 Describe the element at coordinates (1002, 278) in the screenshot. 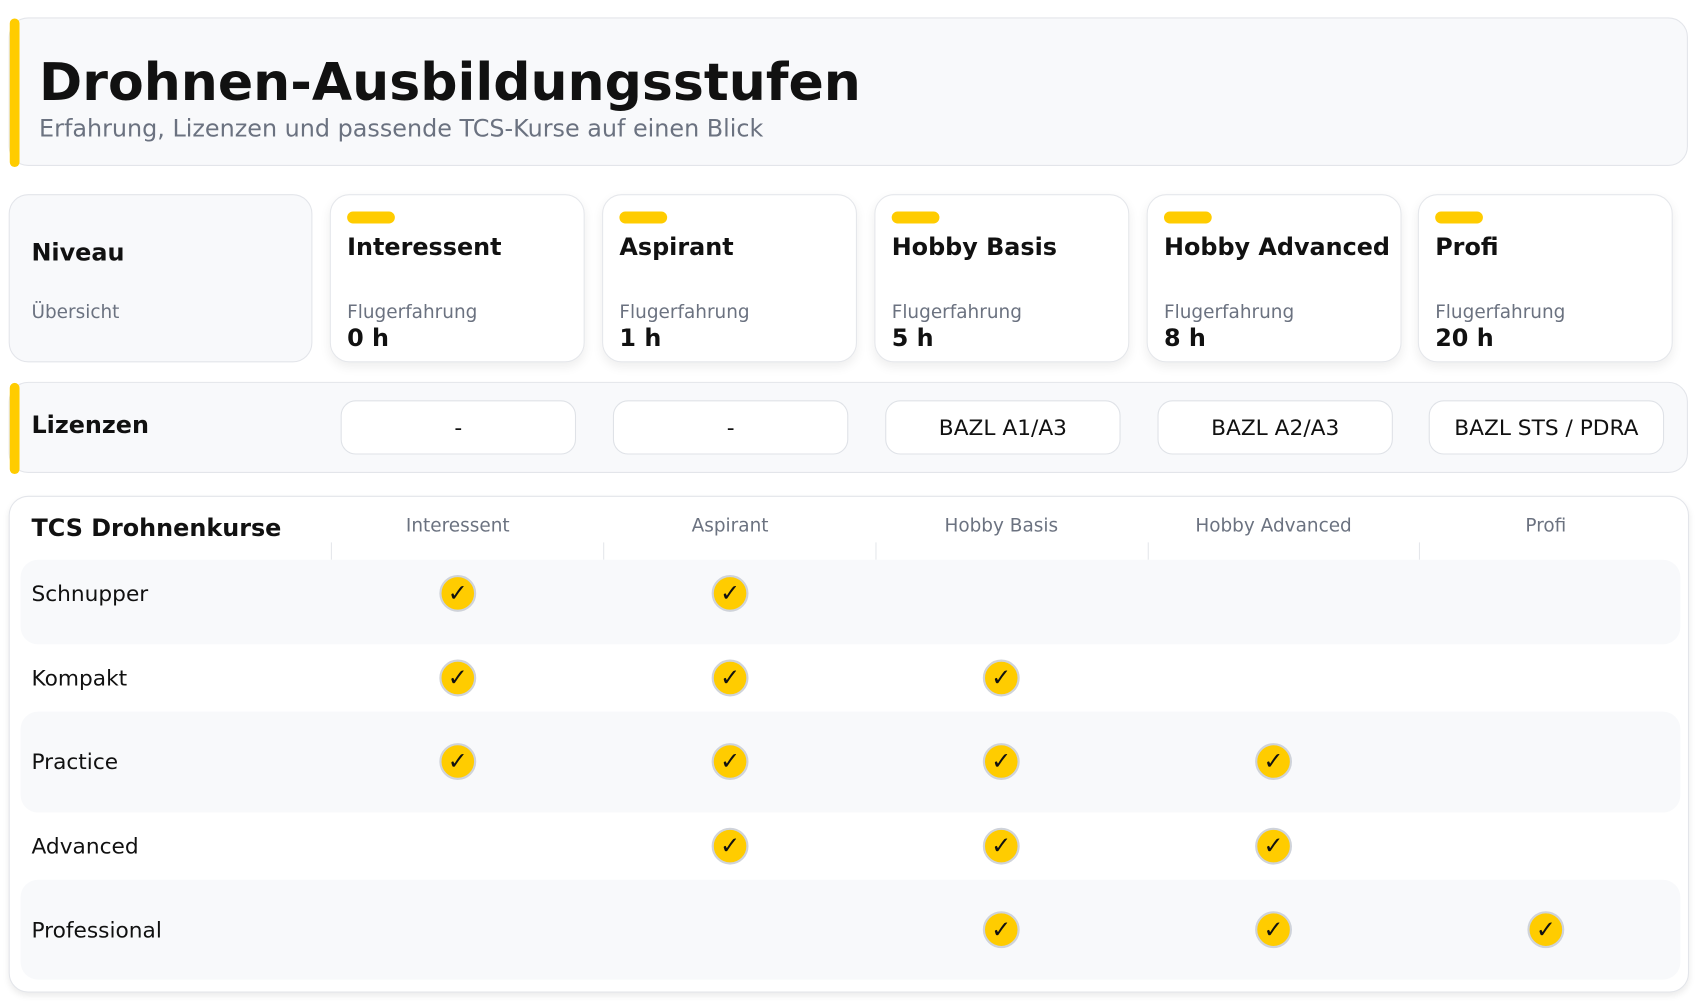

I see `level-card: Hobby Basis Flugerfahrung 5 h` at that location.